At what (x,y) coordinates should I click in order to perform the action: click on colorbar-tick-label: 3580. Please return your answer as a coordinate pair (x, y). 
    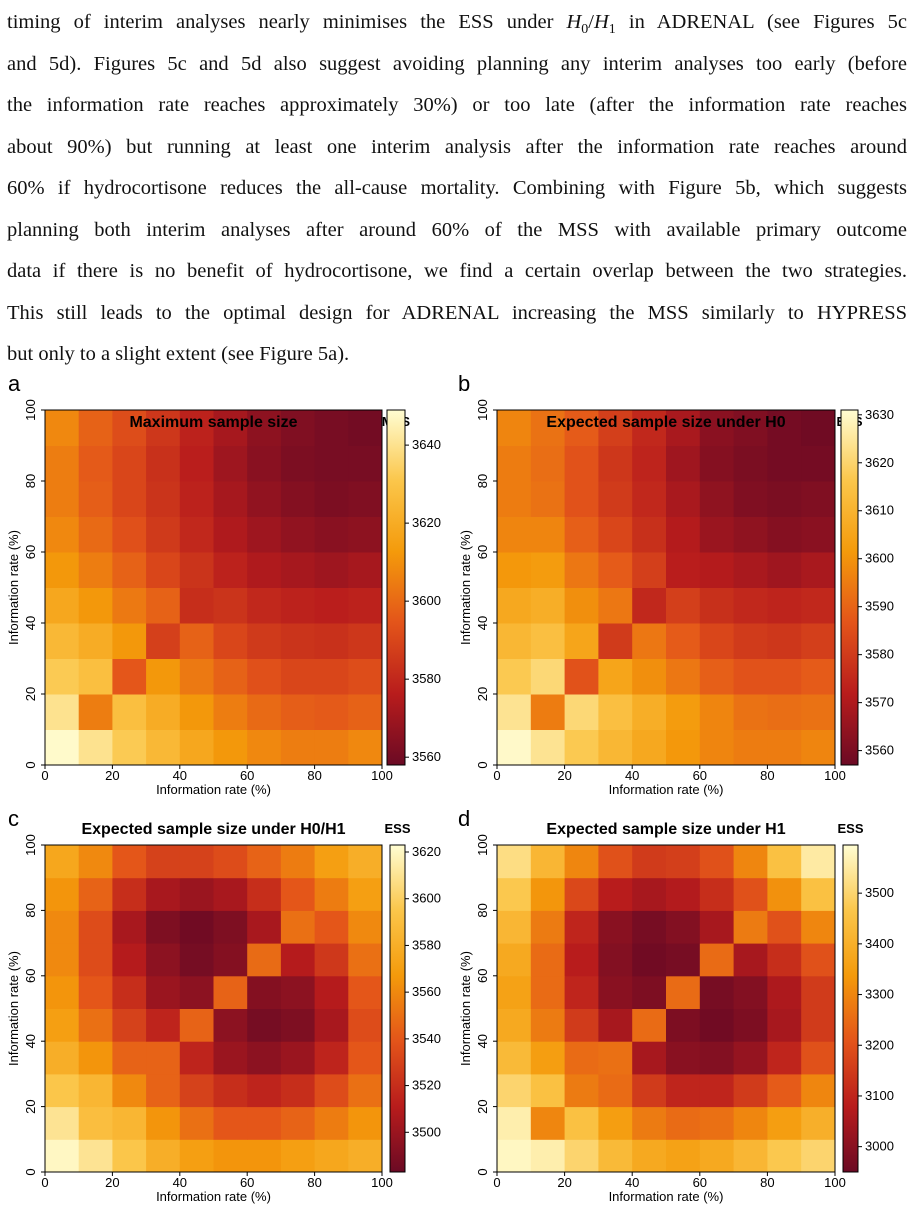
    Looking at the image, I should click on (879, 654).